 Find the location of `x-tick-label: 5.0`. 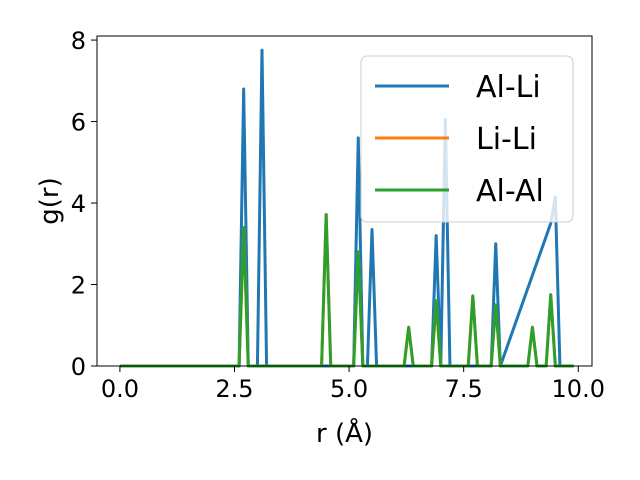

x-tick-label: 5.0 is located at coordinates (349, 389).